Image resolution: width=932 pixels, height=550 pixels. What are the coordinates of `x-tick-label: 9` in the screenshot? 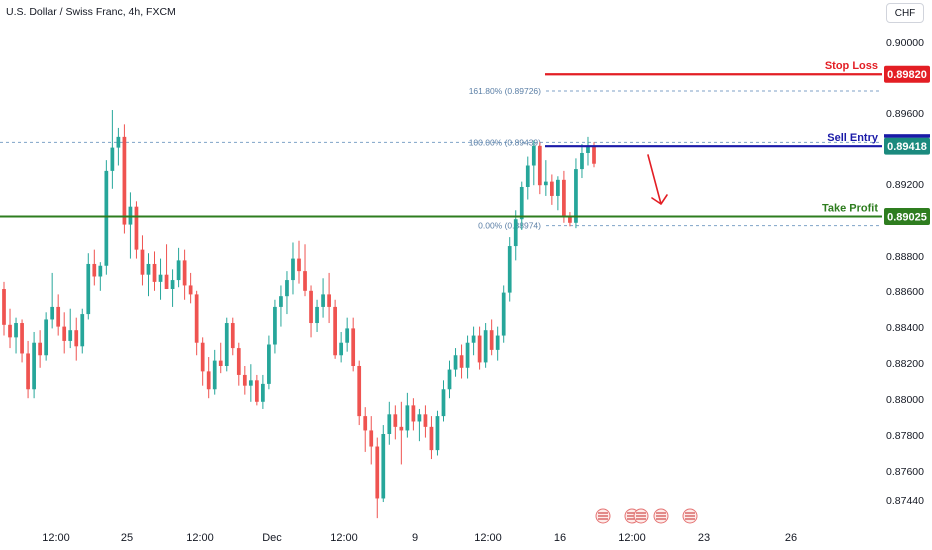 It's located at (415, 538).